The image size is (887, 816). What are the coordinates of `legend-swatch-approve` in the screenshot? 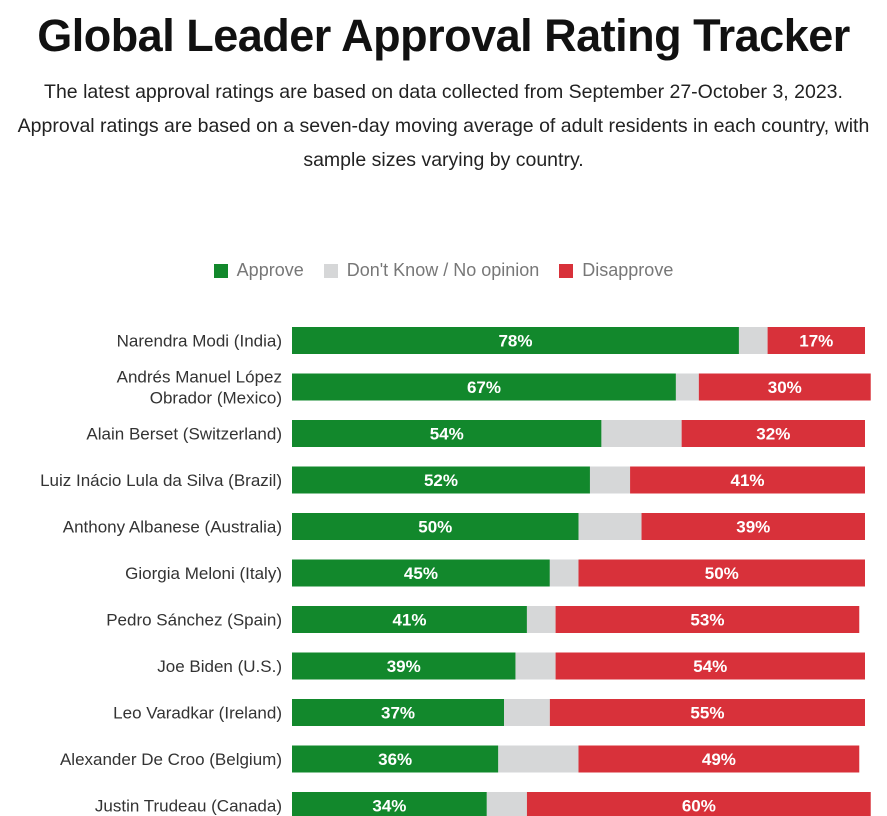 It's located at (220, 270).